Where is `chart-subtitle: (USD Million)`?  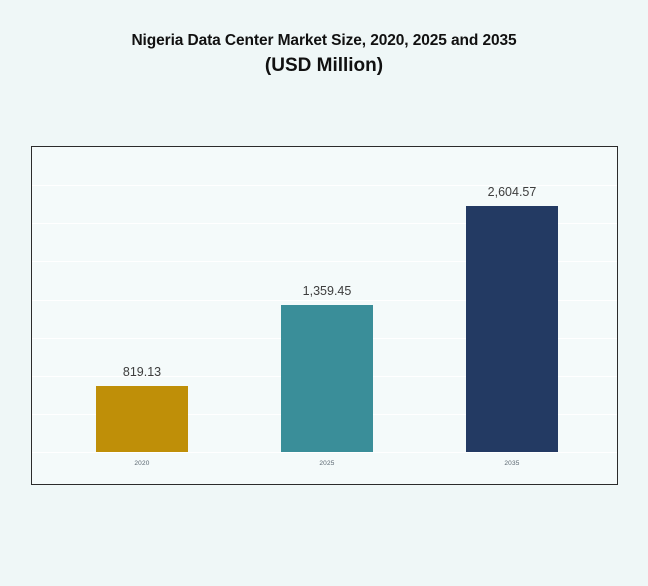 chart-subtitle: (USD Million) is located at coordinates (324, 65).